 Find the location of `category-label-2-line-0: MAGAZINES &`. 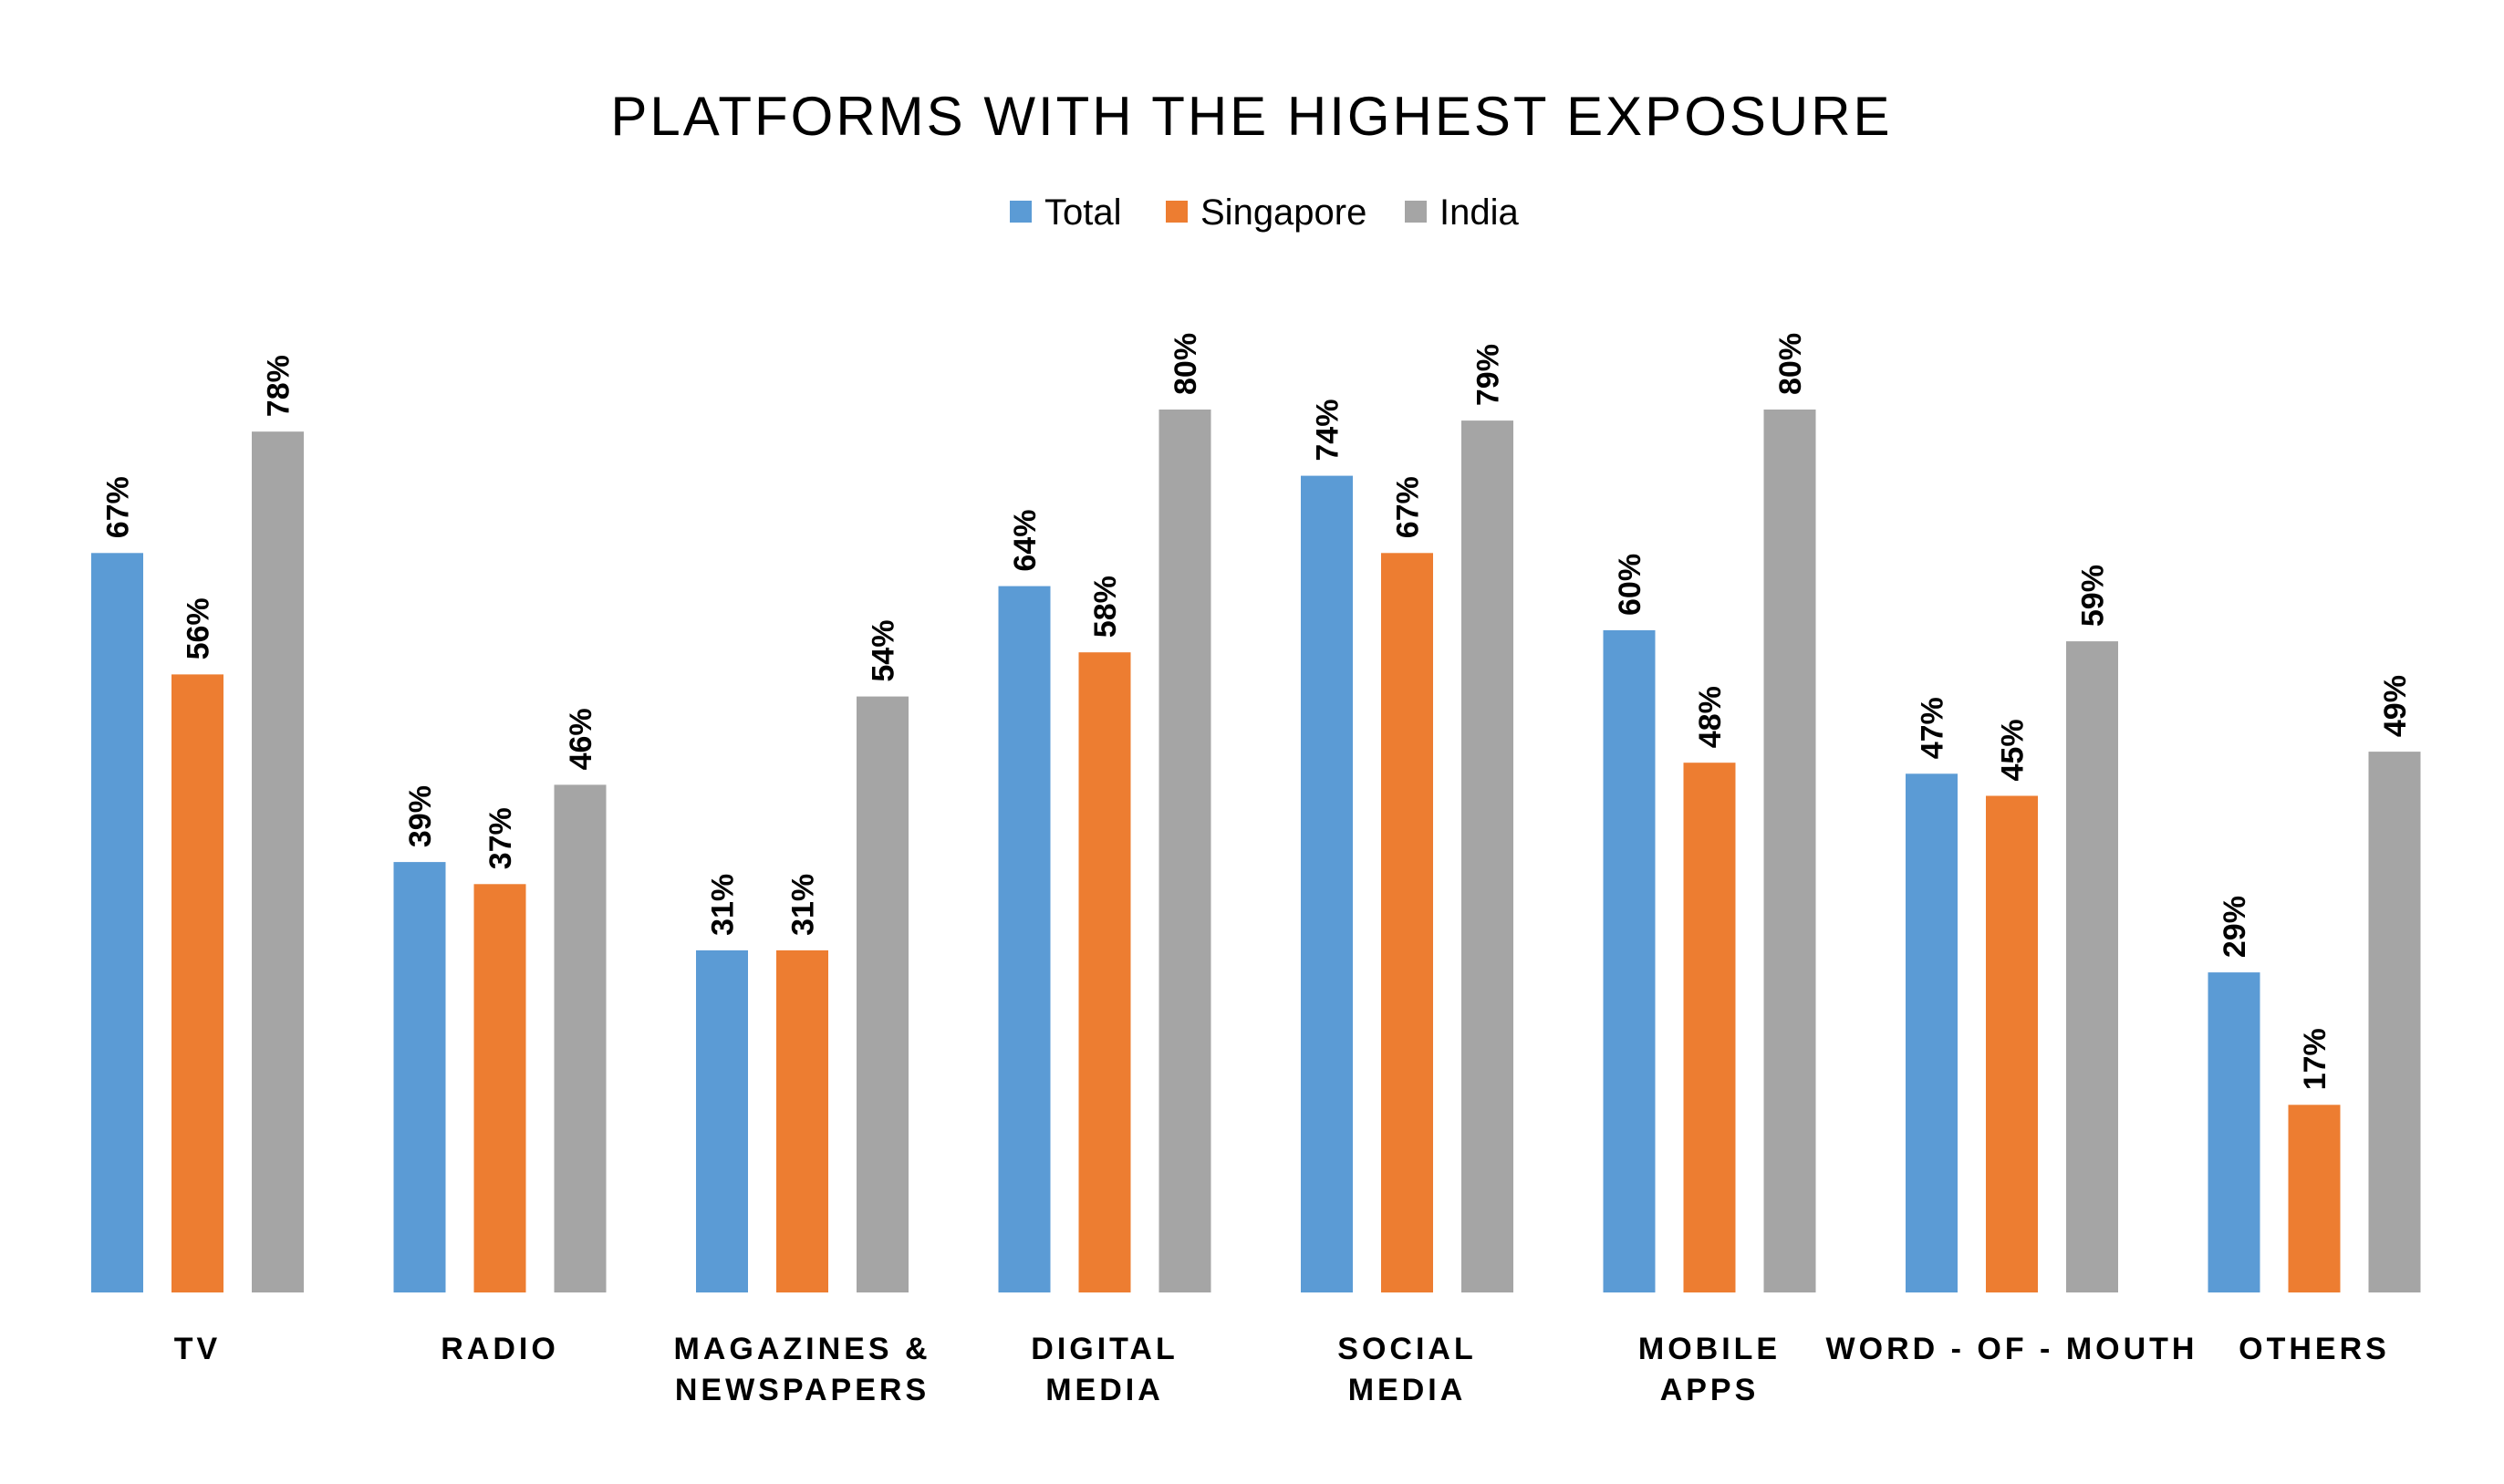

category-label-2-line-0: MAGAZINES & is located at coordinates (802, 1349).